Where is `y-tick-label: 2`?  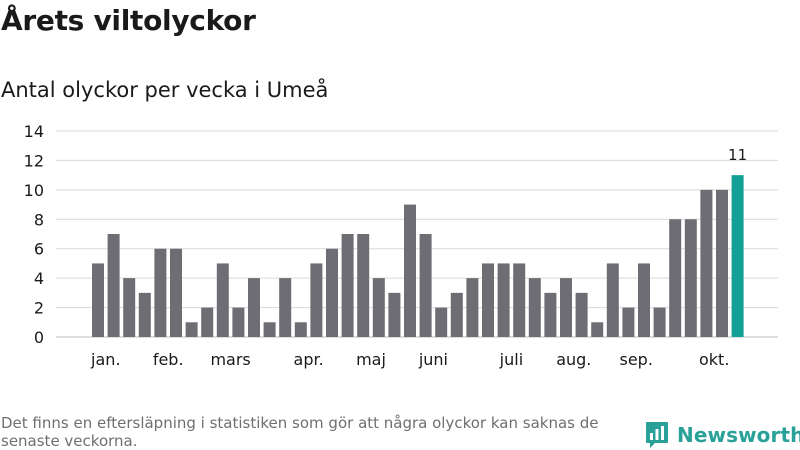 y-tick-label: 2 is located at coordinates (39, 308).